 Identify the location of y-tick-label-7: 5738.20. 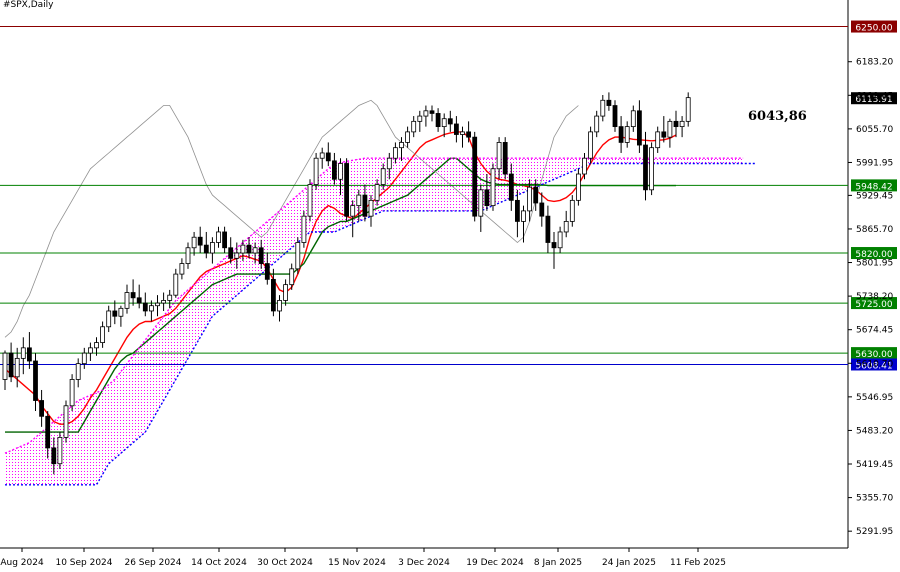
(874, 297).